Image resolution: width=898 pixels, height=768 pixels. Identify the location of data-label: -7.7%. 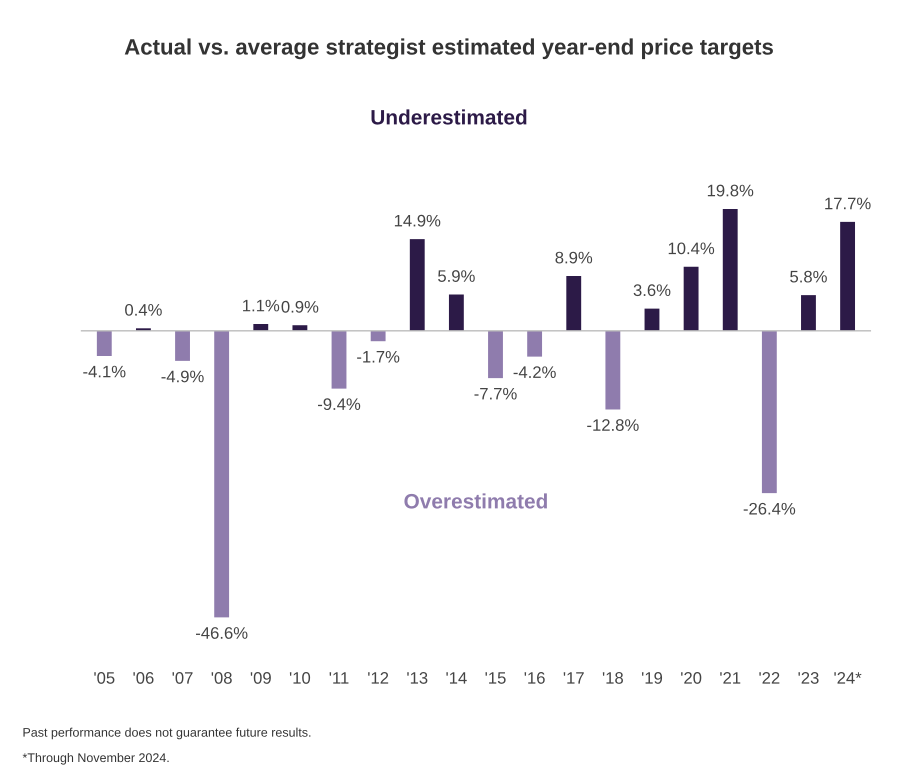
(495, 394).